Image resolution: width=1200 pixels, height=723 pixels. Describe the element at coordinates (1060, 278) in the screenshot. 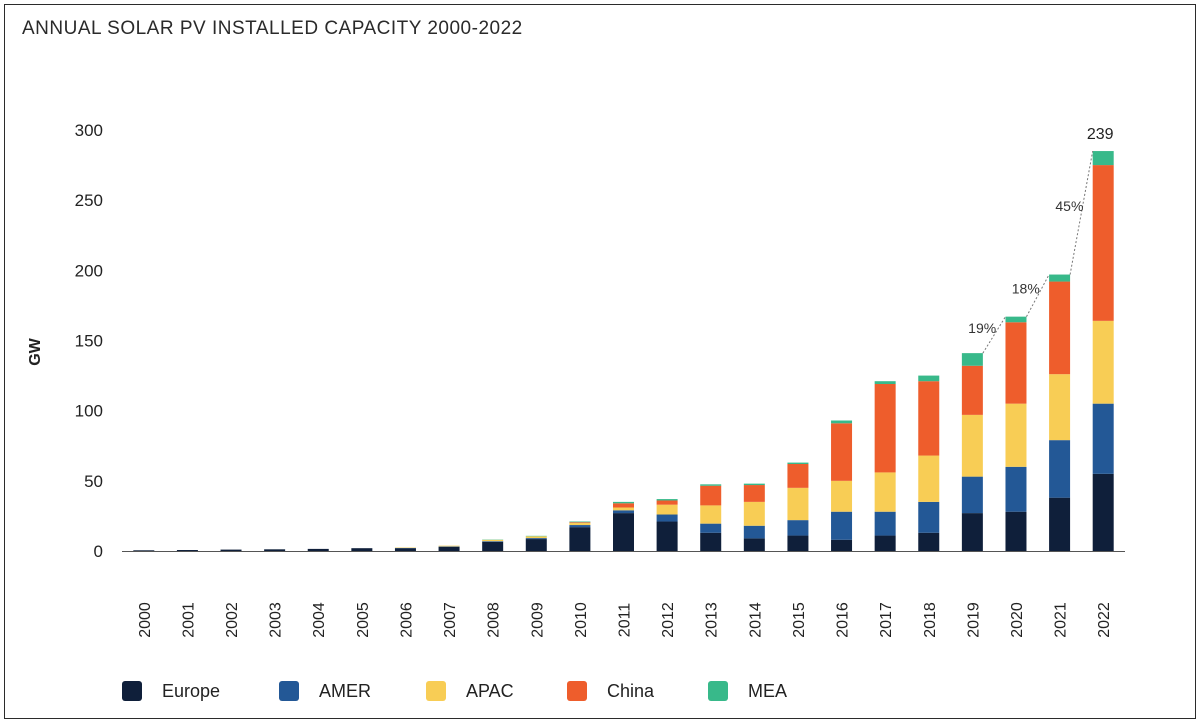

I see `bar-segment-mea-2021` at that location.